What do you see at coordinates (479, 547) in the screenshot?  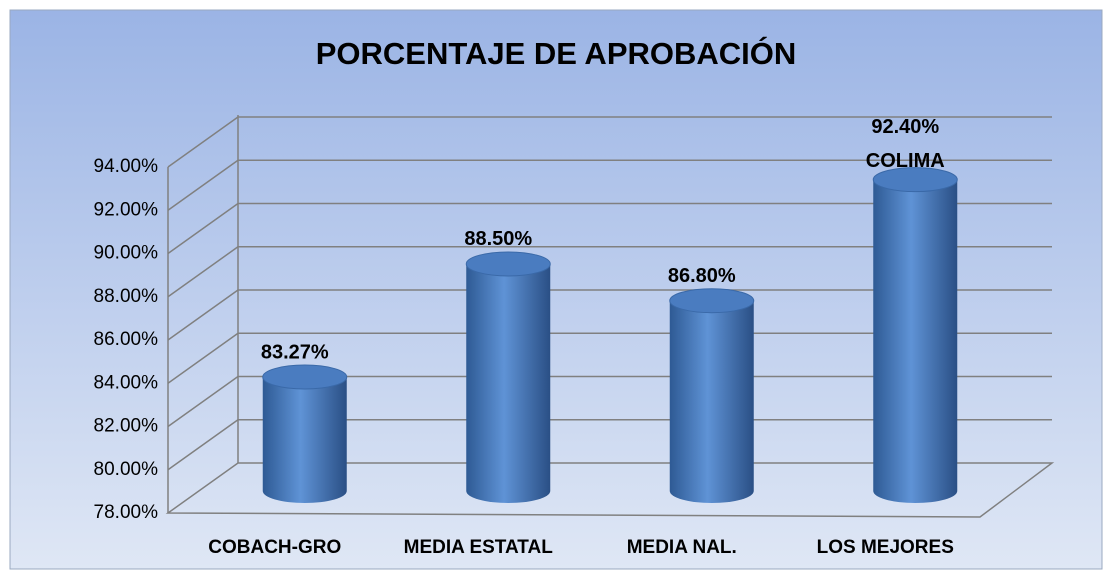 I see `x-tick-label: MEDIA ESTATAL` at bounding box center [479, 547].